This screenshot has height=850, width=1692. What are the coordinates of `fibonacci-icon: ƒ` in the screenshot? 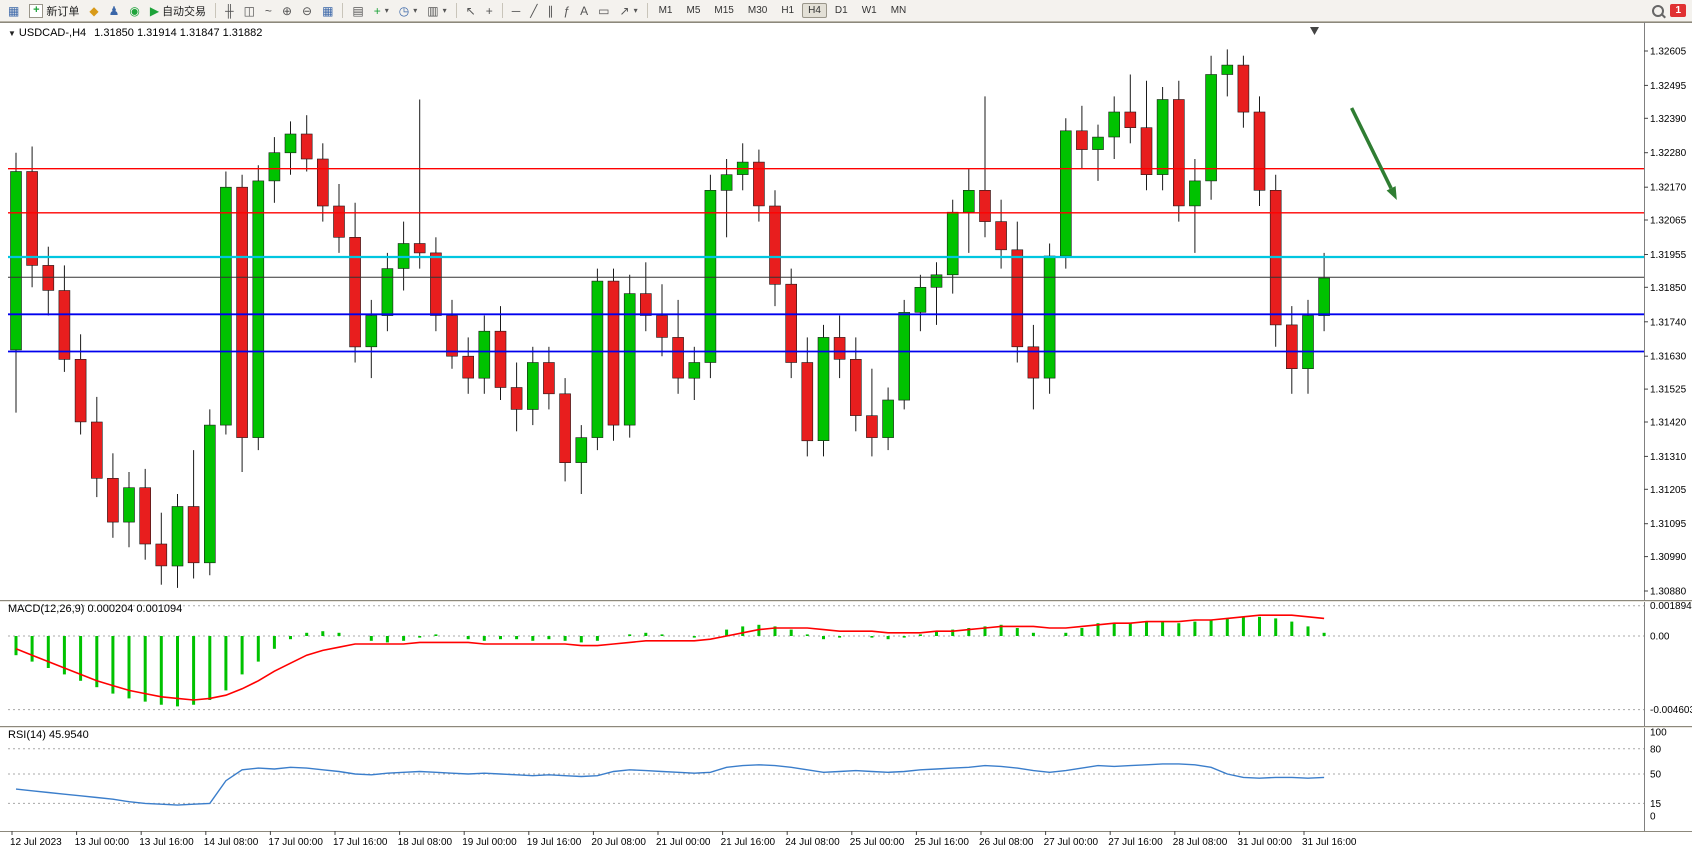 It's located at (567, 10).